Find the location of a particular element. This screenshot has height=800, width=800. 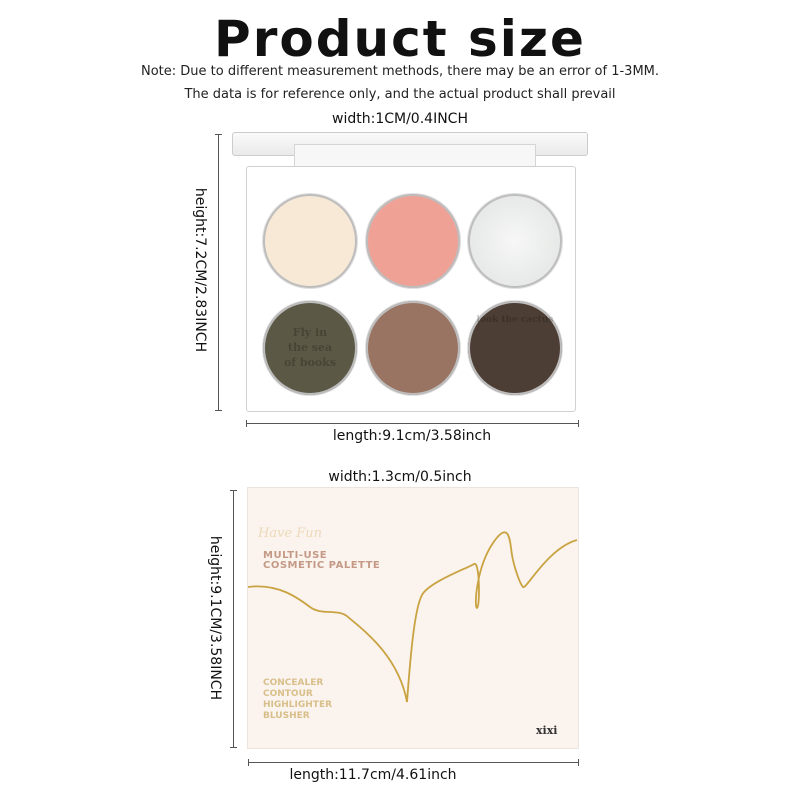

pan-blush is located at coordinates (413, 241).